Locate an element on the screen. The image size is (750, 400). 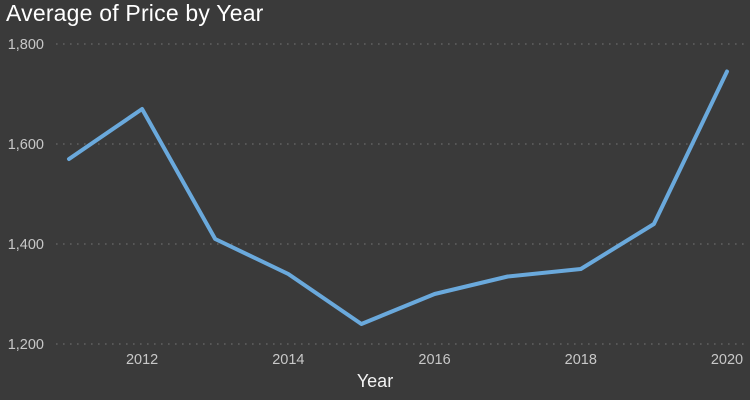
x-axis-title: Year is located at coordinates (375, 381).